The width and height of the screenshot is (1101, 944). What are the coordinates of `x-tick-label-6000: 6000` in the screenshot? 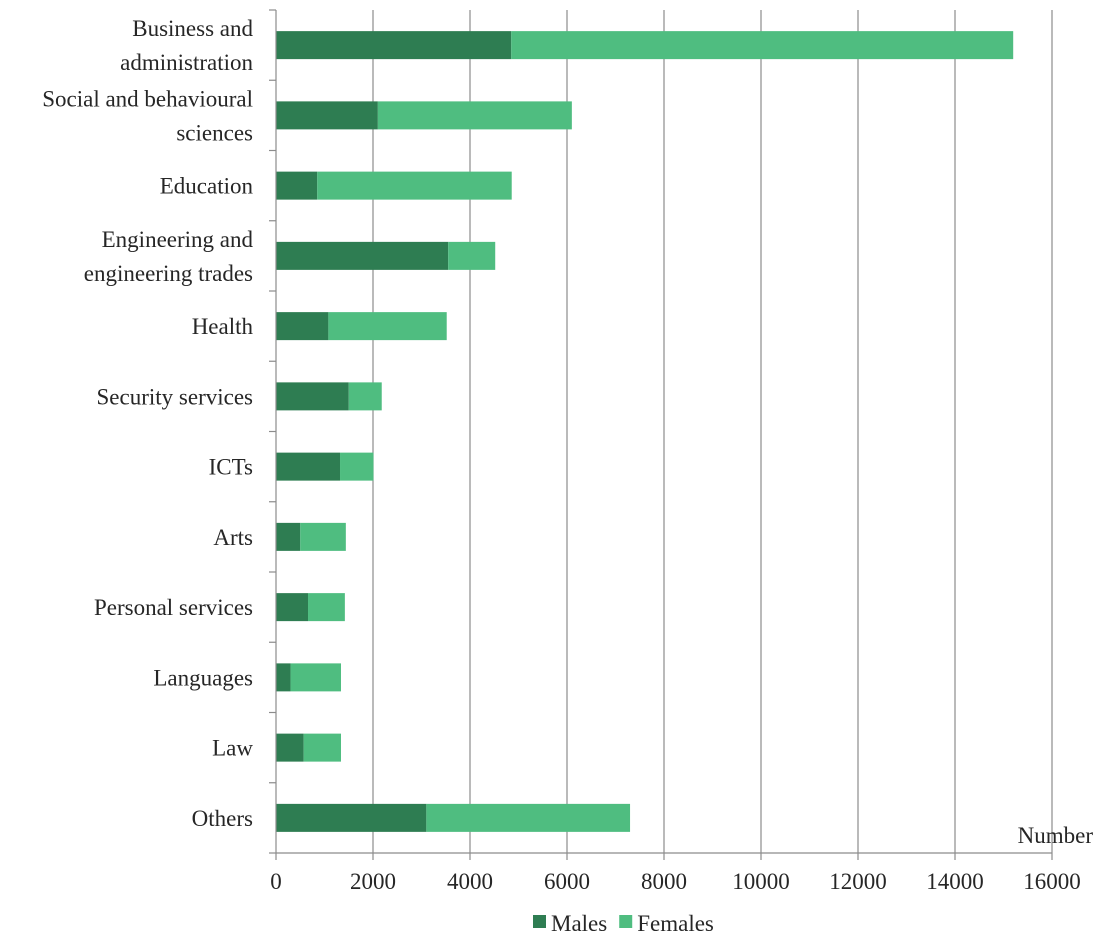 It's located at (567, 881).